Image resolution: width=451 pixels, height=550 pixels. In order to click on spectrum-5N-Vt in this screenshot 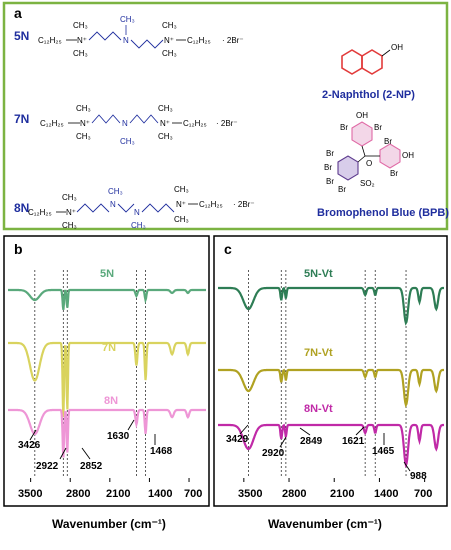, I will do `click(331, 306)`.